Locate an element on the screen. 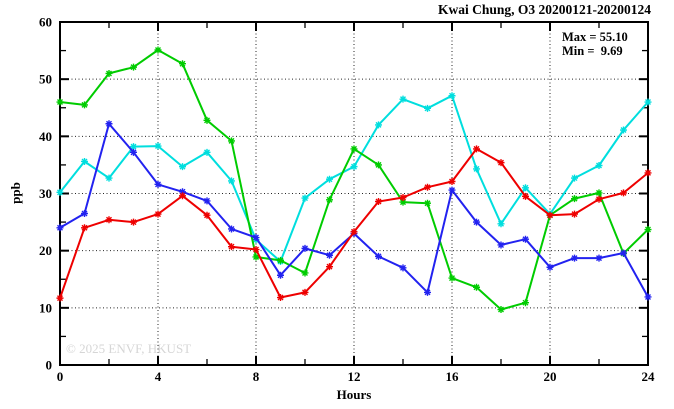 This screenshot has height=409, width=674. y-tick-labels: 0 10 20 30 40 50 60 is located at coordinates (45, 194).